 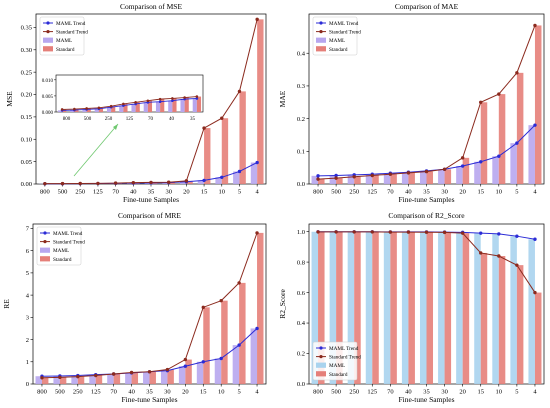 What do you see at coordinates (115, 127) in the screenshot?
I see `zoom-arrowhead` at bounding box center [115, 127].